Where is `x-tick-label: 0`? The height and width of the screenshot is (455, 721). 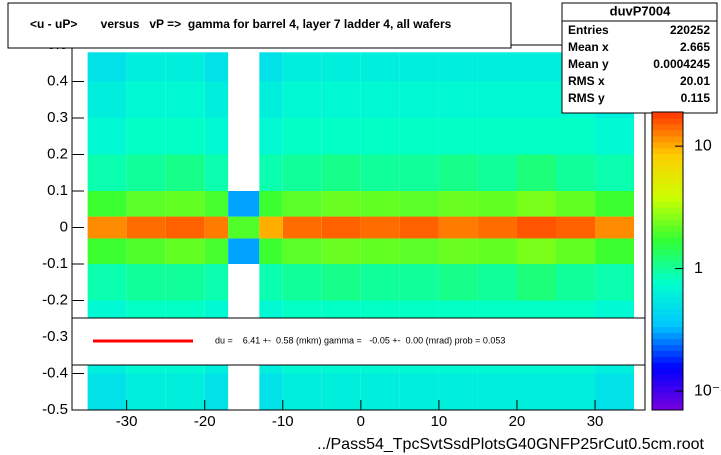
x-tick-label: 0 is located at coordinates (361, 421).